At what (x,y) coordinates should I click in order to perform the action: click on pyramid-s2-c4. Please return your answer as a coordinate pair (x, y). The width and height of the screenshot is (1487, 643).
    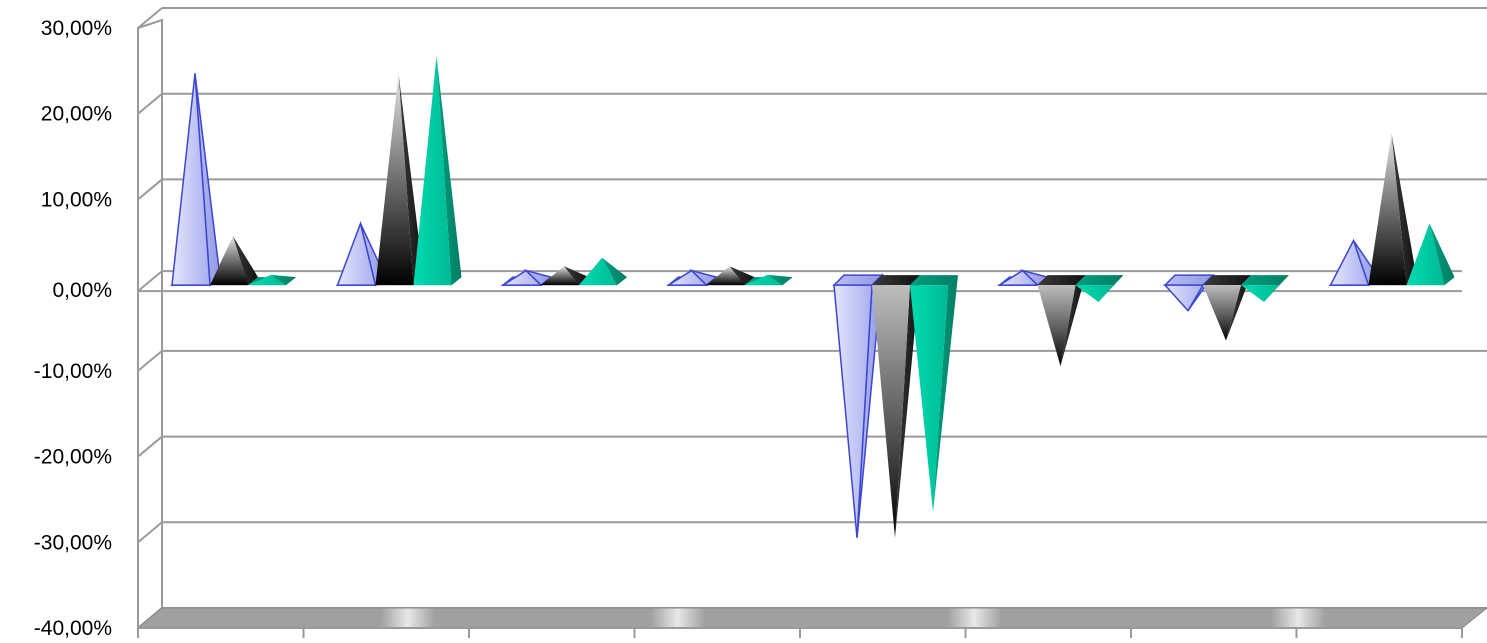
    Looking at the image, I should click on (934, 393).